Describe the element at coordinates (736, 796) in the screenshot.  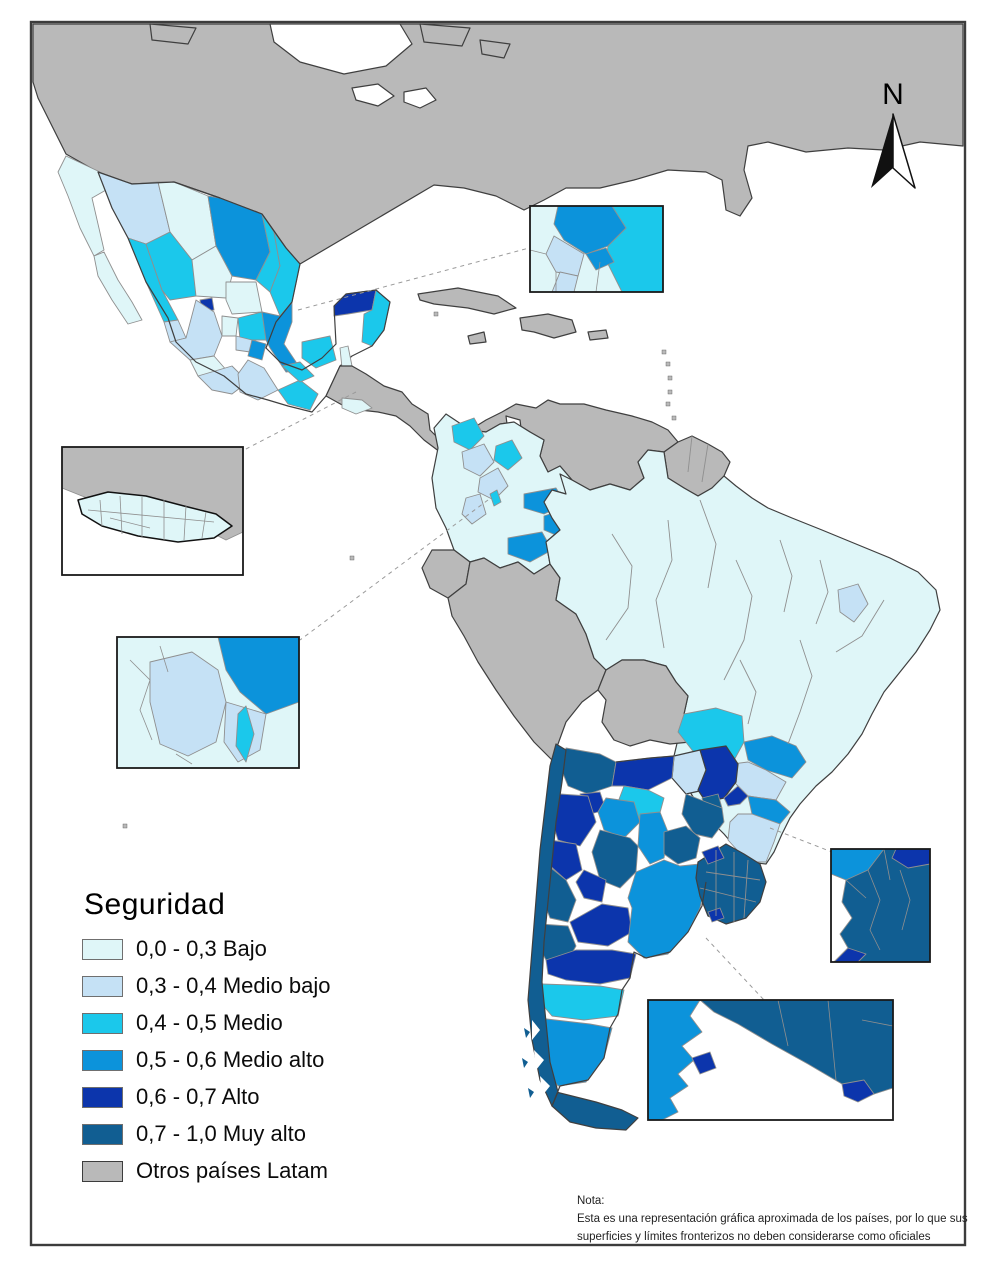
I see `region-ar-misiones` at that location.